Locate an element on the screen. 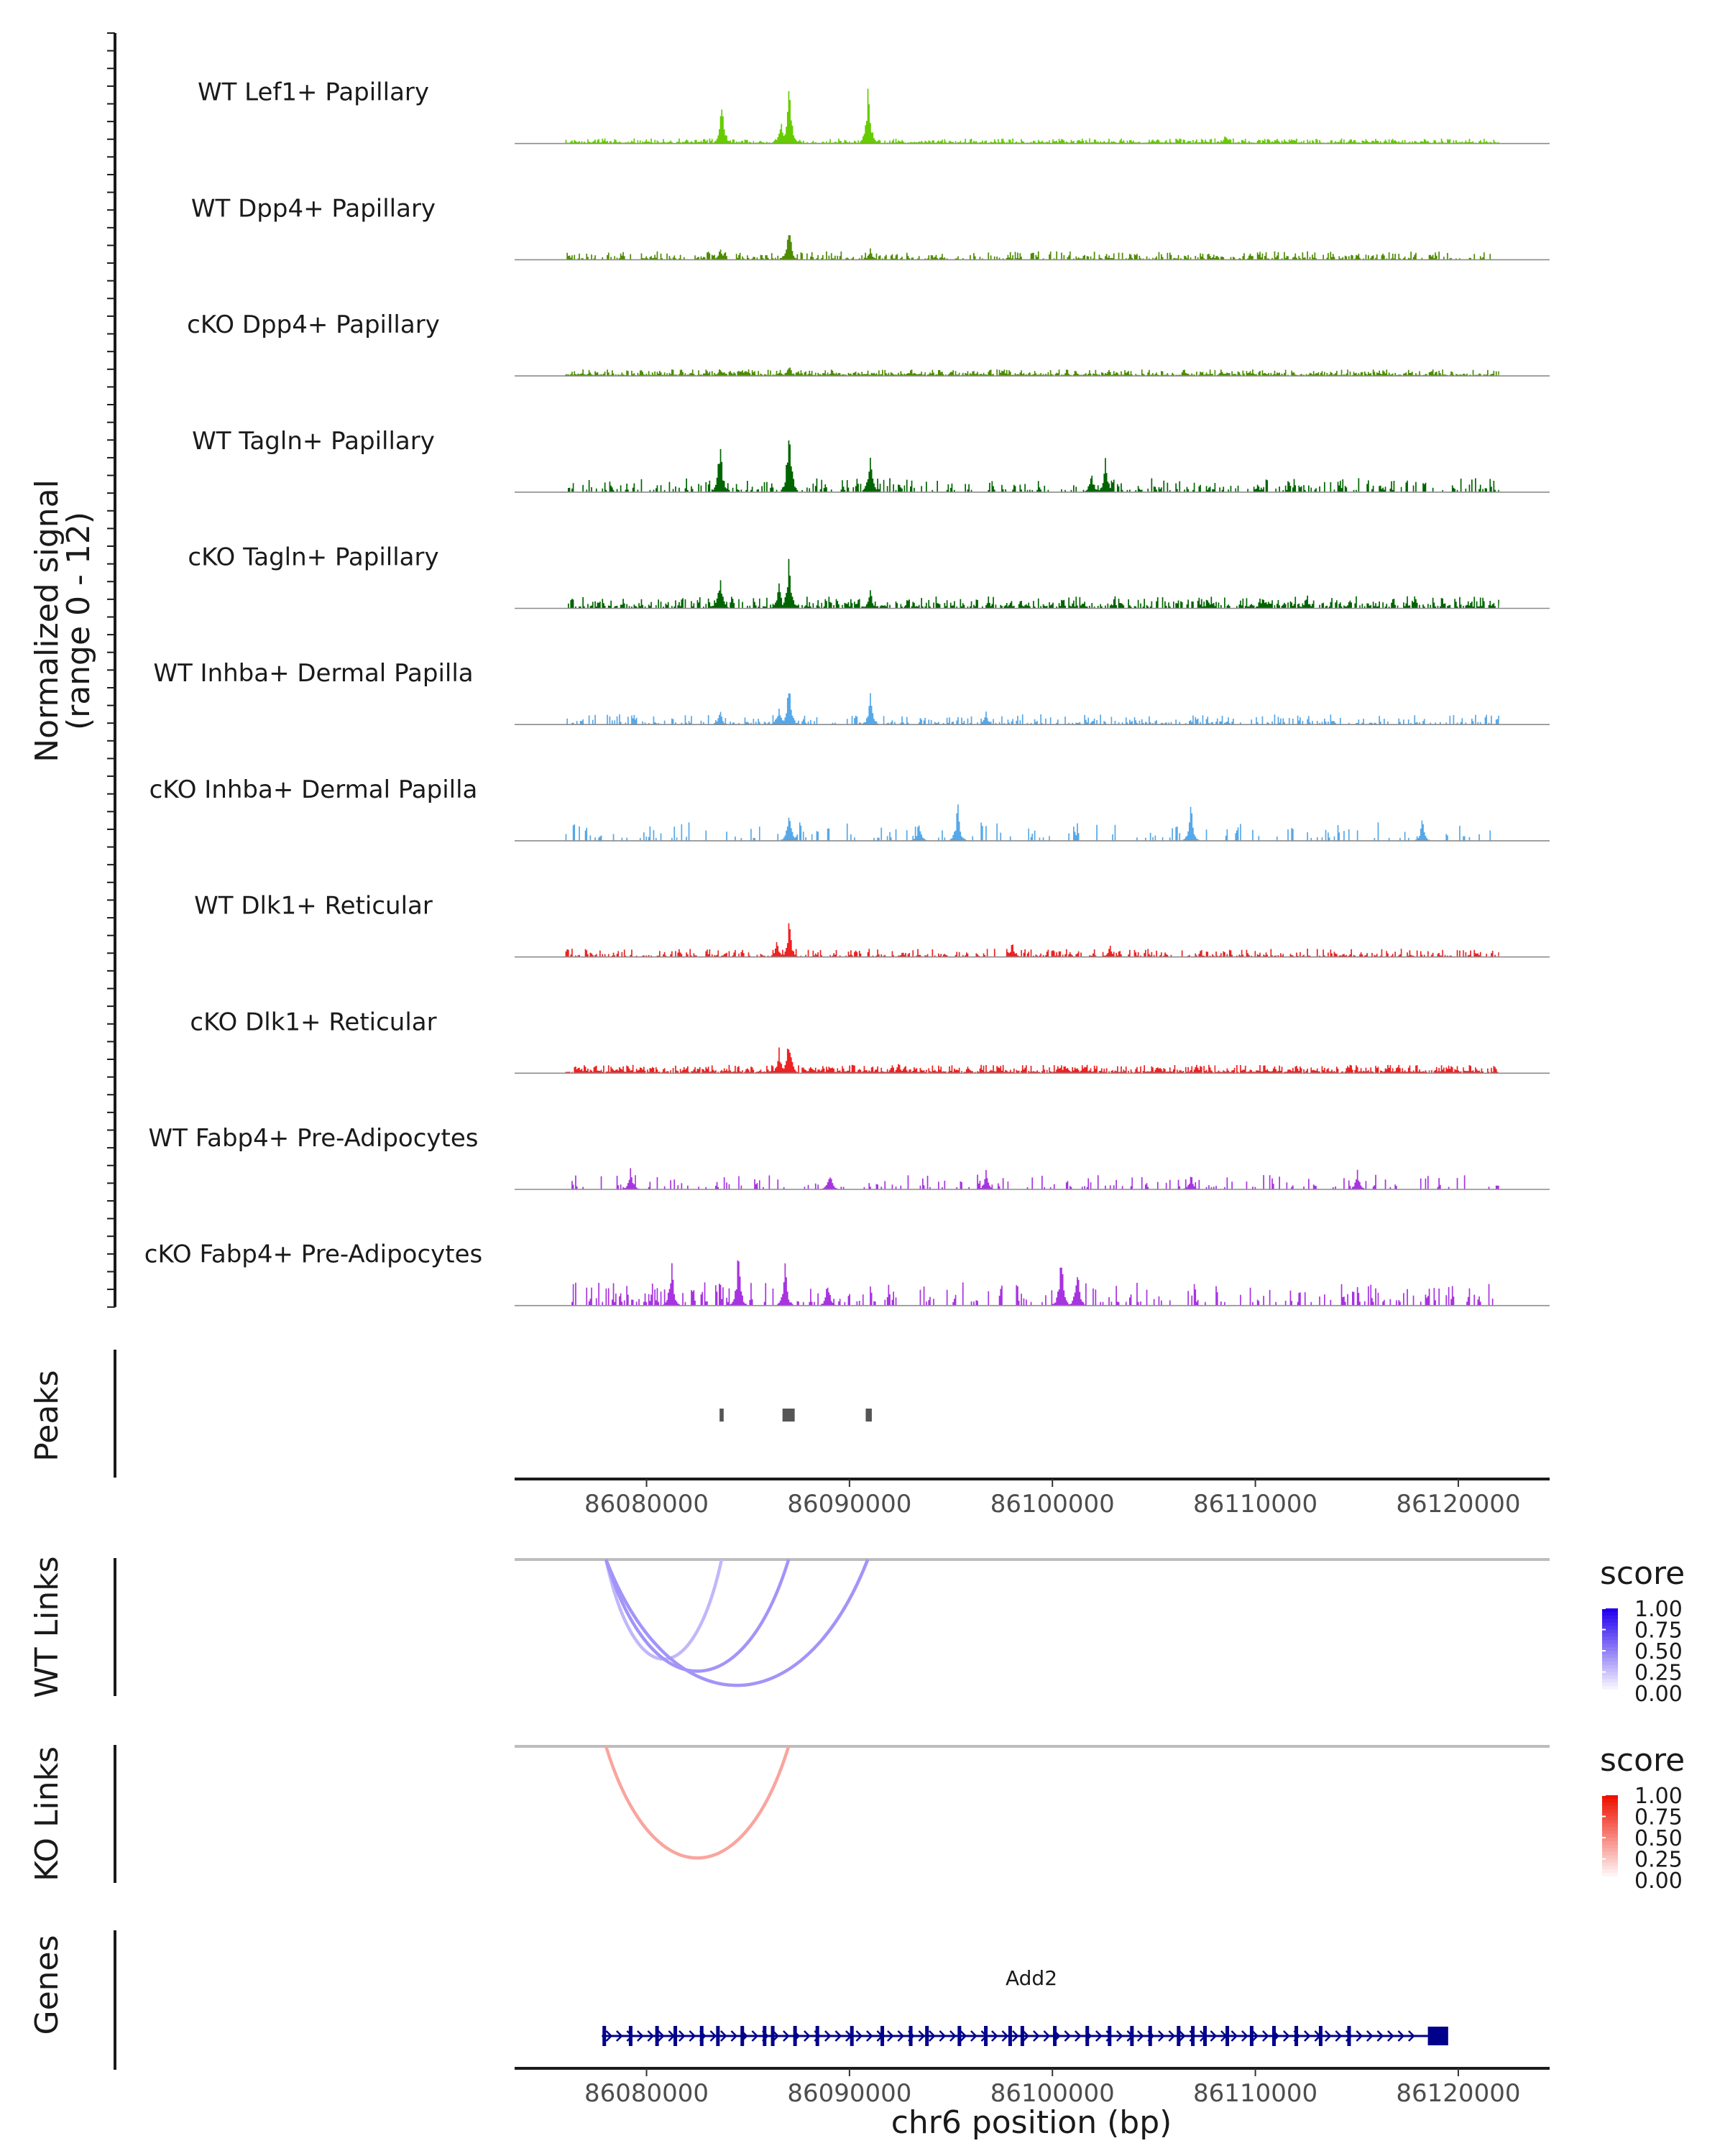 Image resolution: width=1725 pixels, height=2156 pixels. legend-tick-label: 0.00 is located at coordinates (1658, 1694).